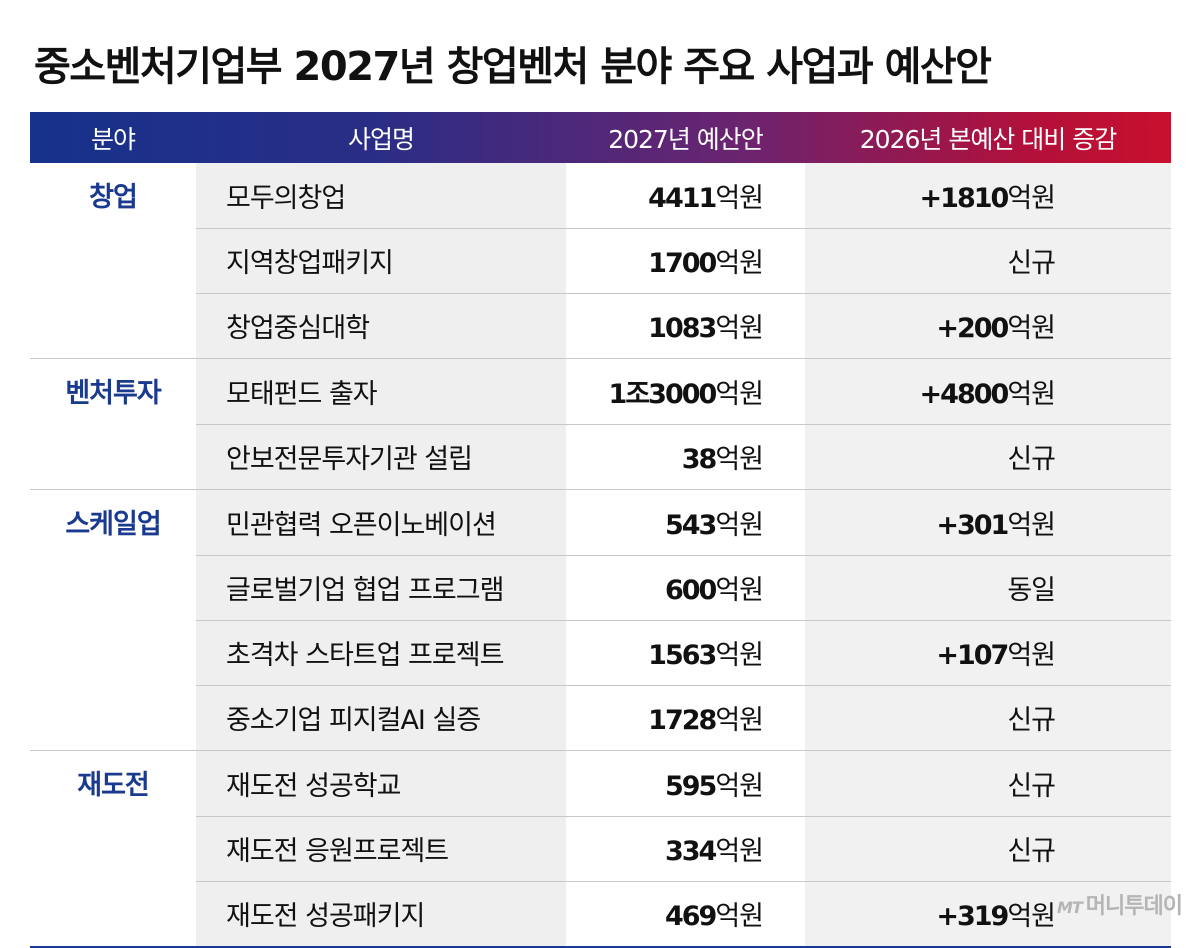  I want to click on table-row: 벤처투자 모태펀드 출자 1조3000억원 +4800억원, so click(600, 391).